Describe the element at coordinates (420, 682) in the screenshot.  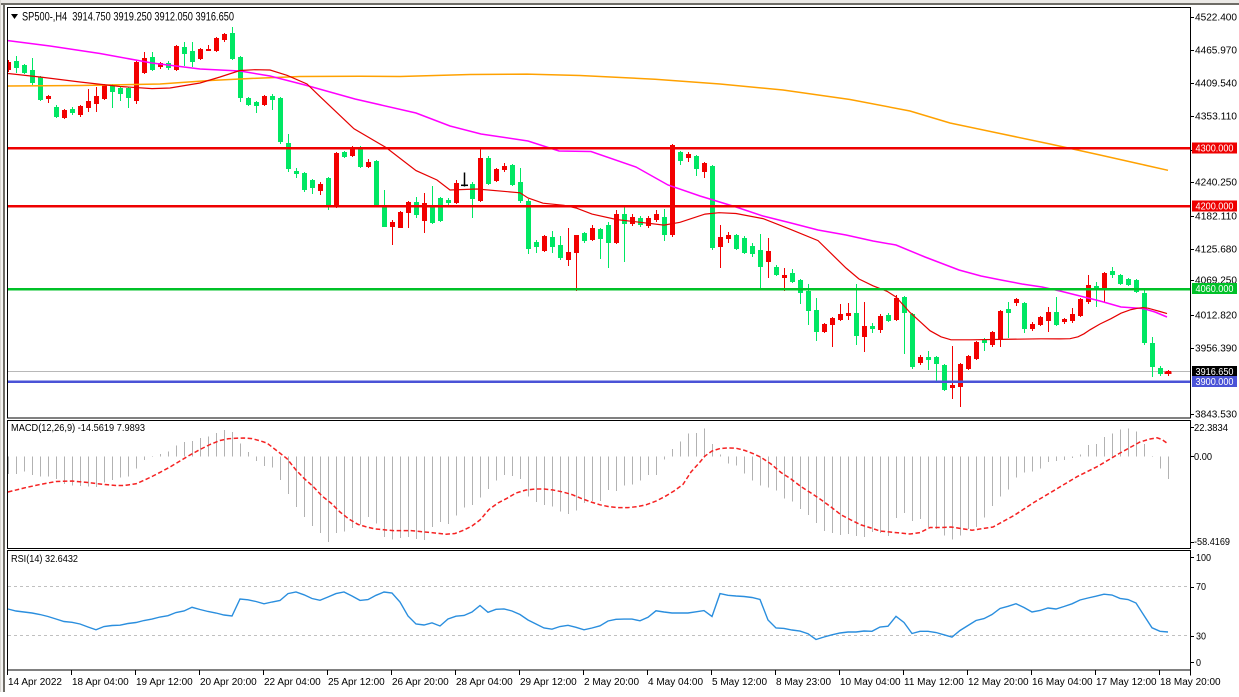
I see `svg-text: 26 Apr 20:00` at that location.